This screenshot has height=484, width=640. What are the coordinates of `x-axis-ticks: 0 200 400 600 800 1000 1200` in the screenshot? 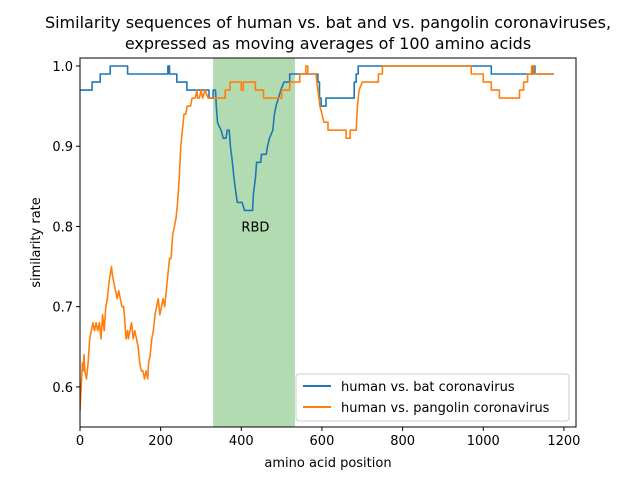 It's located at (328, 438).